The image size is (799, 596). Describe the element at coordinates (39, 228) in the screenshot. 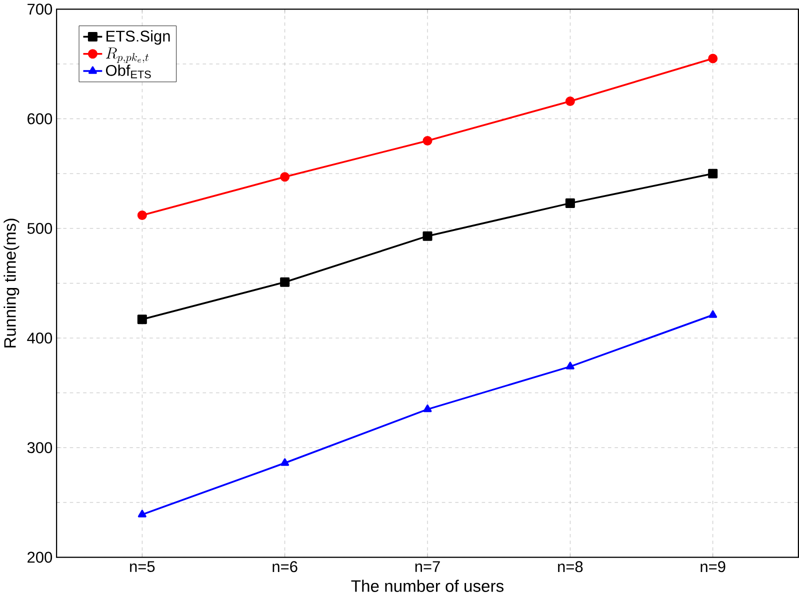

I see `y-tick-label: 500` at that location.